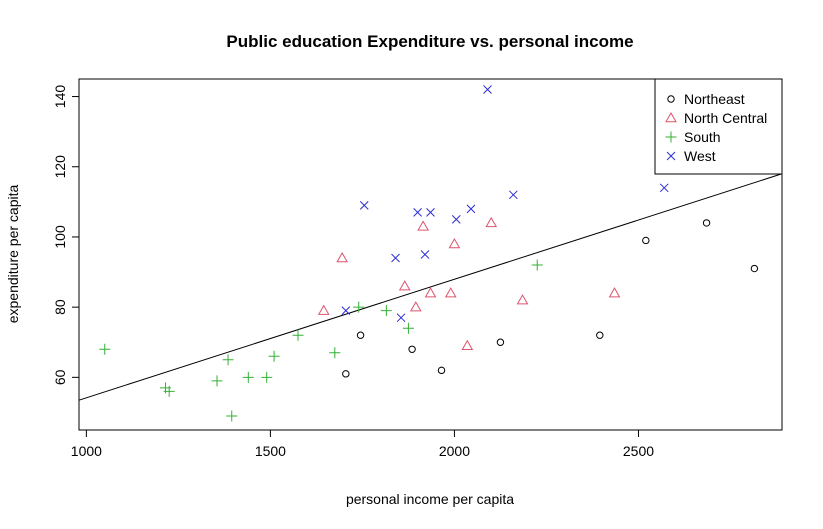 The height and width of the screenshot is (529, 823). I want to click on legend-marker-west, so click(671, 156).